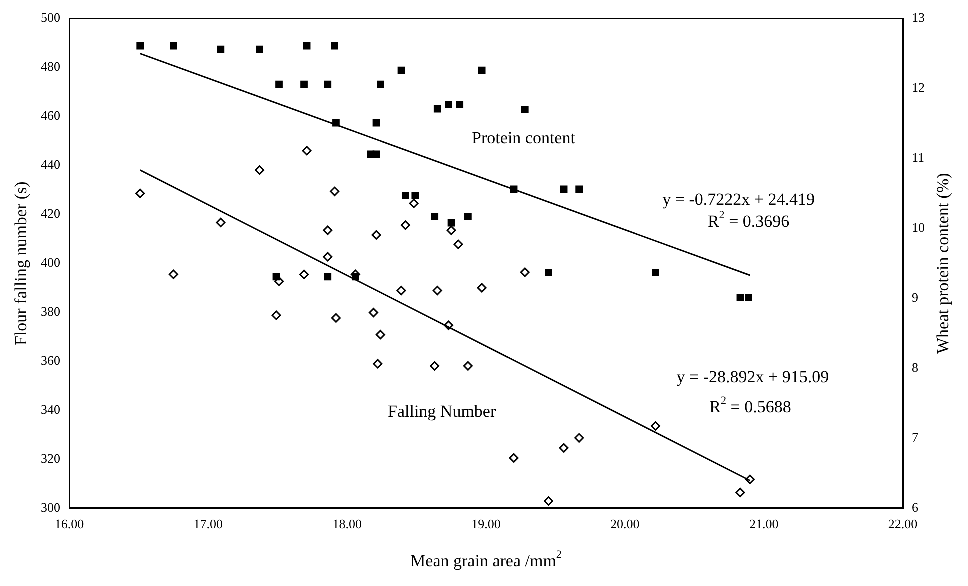 The height and width of the screenshot is (586, 968). What do you see at coordinates (918, 18) in the screenshot?
I see `y2-tick-label: 13` at bounding box center [918, 18].